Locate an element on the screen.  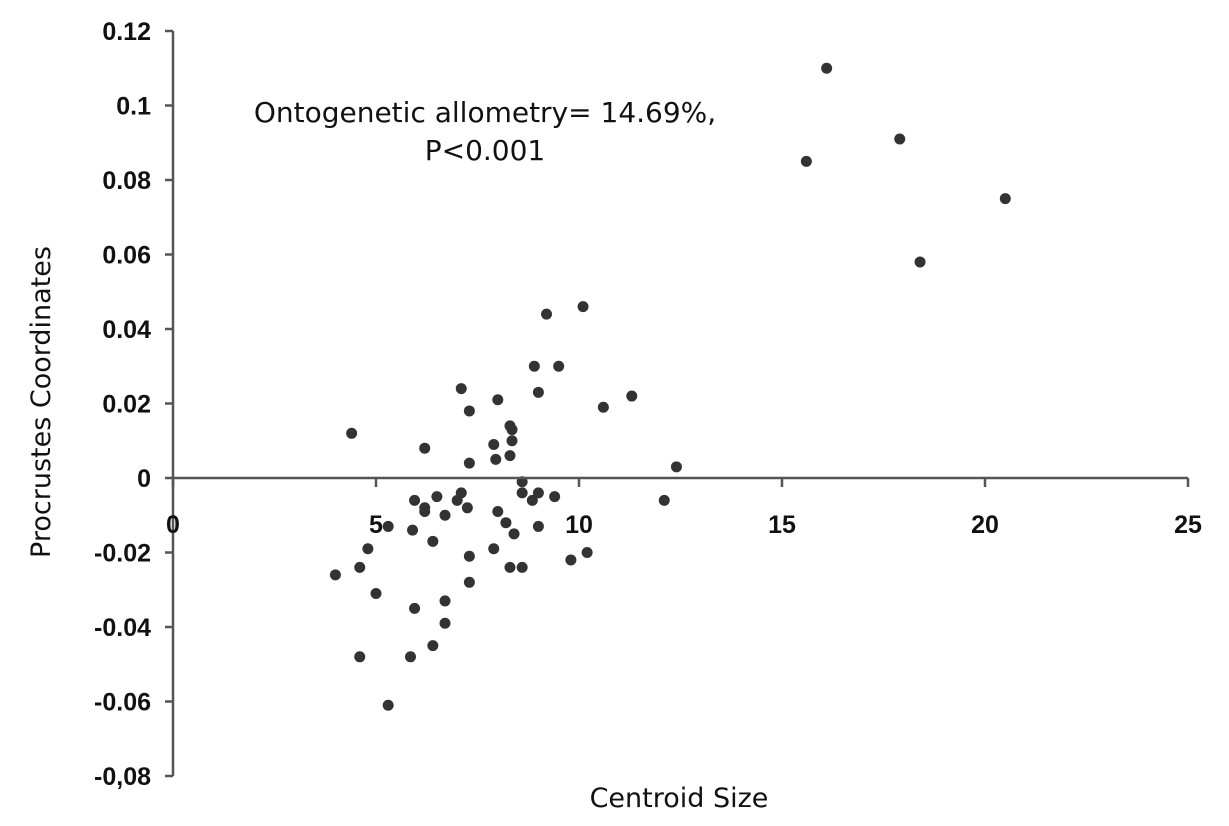
y-tick-label: 0 is located at coordinates (144, 479).